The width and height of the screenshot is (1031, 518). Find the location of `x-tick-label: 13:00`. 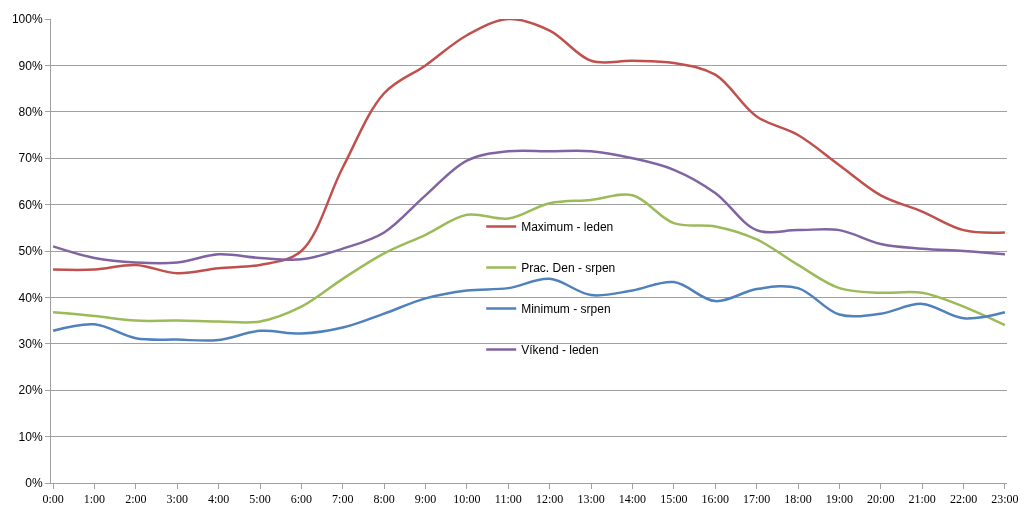

x-tick-label: 13:00 is located at coordinates (591, 499).